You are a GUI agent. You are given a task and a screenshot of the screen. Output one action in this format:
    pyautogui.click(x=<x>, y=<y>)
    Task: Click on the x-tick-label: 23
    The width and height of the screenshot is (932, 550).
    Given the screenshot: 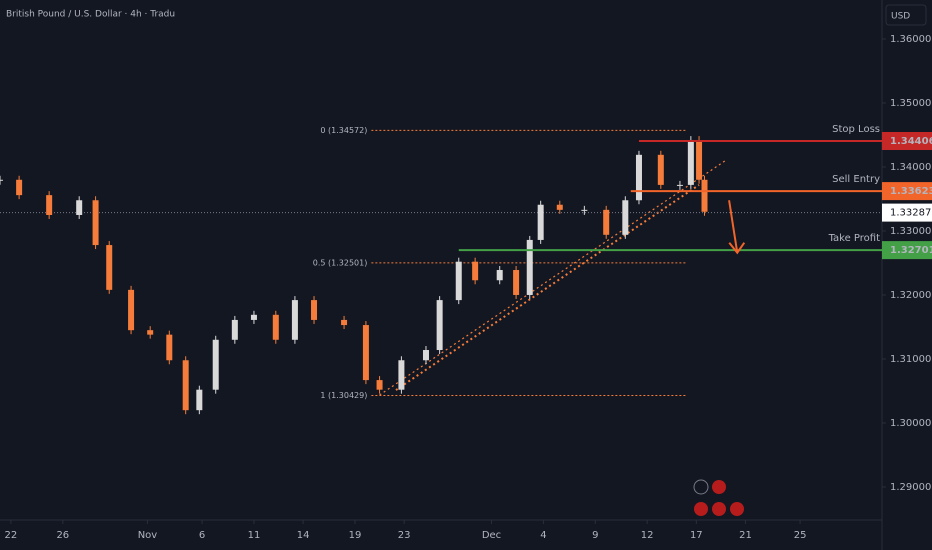 What is the action you would take?
    pyautogui.click(x=404, y=535)
    